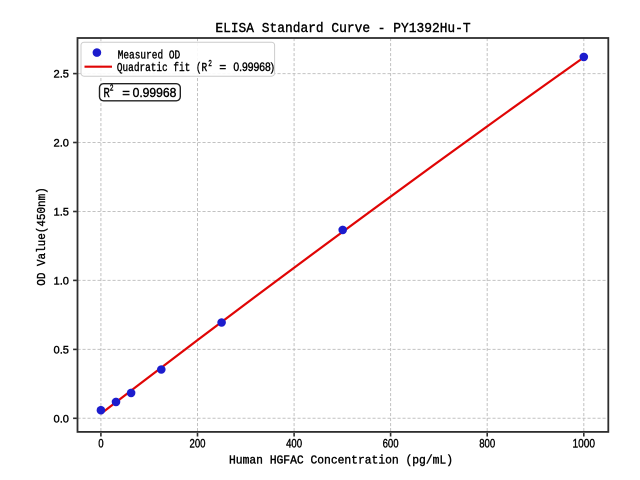 This screenshot has height=480, width=640. I want to click on svg-text: 600, so click(391, 444).